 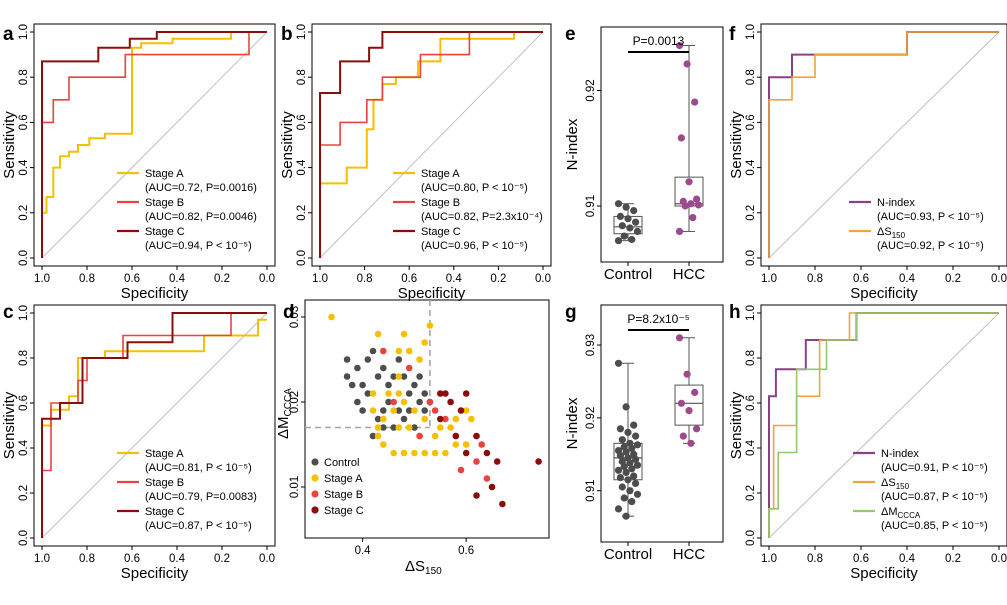 What do you see at coordinates (295, 402) in the screenshot?
I see `y-tick-label: 0.02` at bounding box center [295, 402].